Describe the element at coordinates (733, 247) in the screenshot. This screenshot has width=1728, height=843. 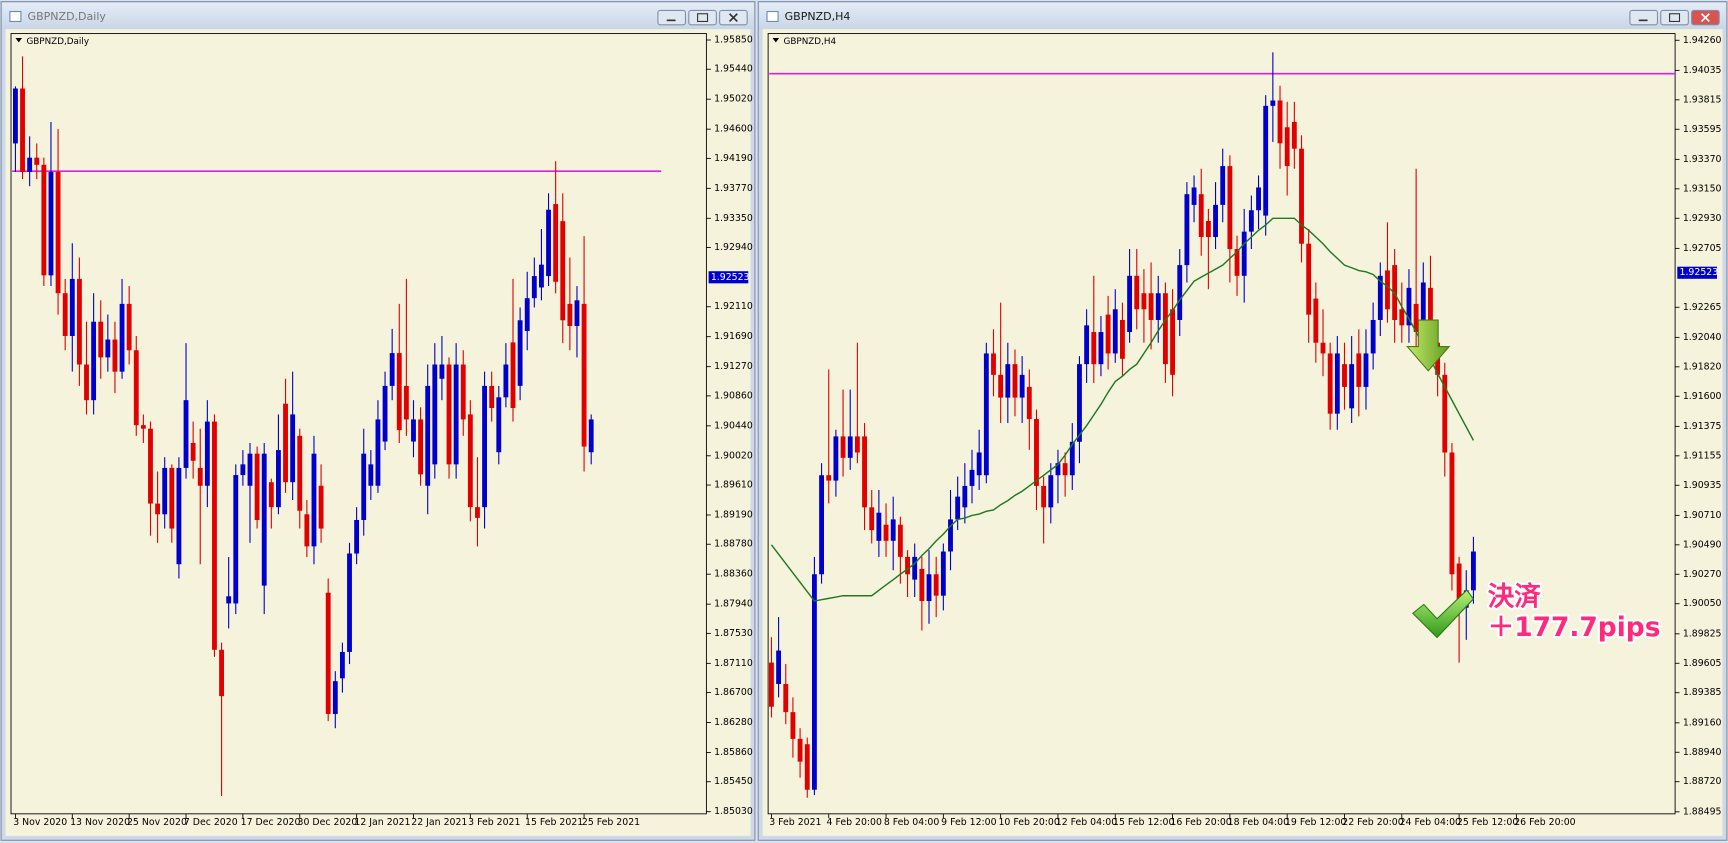
I see `y-tick-label: 1.92940` at that location.